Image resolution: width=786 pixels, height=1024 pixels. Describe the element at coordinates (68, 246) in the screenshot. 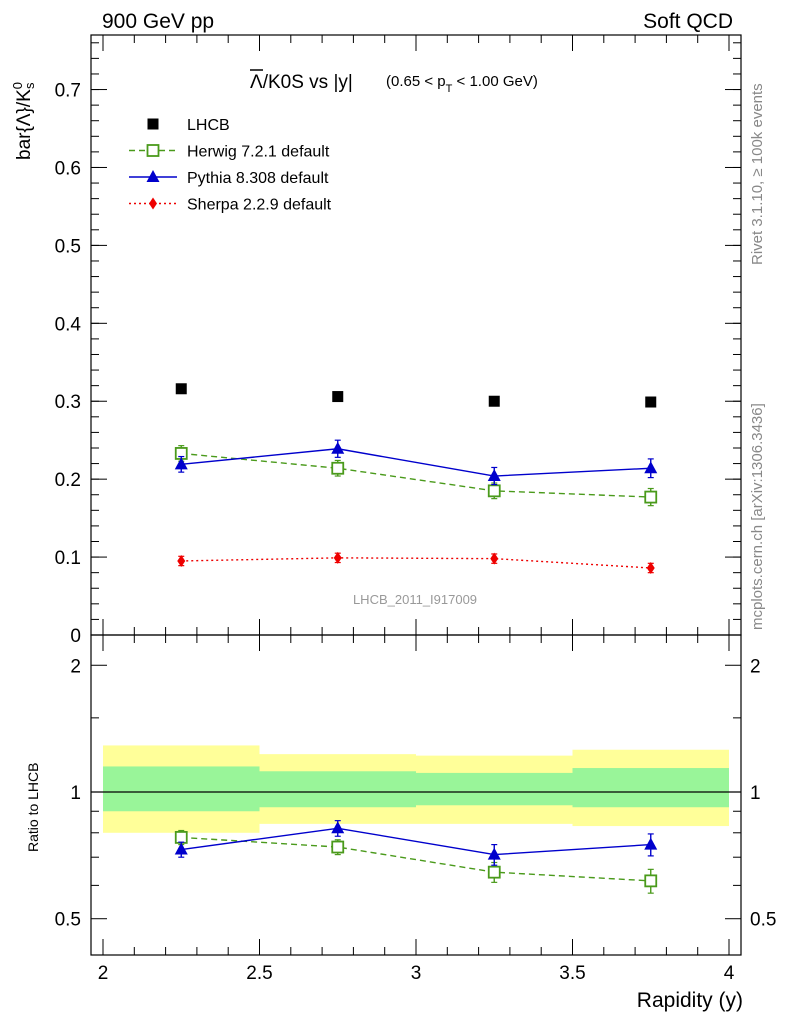

I see `y-tick-label: 0.5` at that location.